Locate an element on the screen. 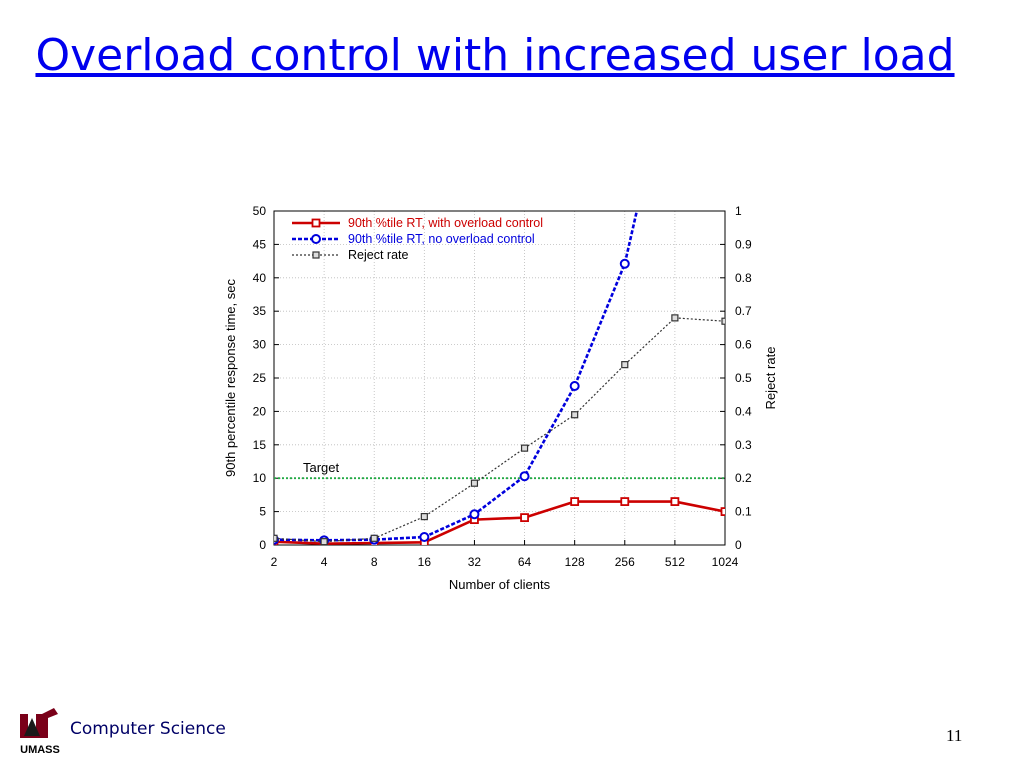  y-tick-label: 15 is located at coordinates (260, 445).